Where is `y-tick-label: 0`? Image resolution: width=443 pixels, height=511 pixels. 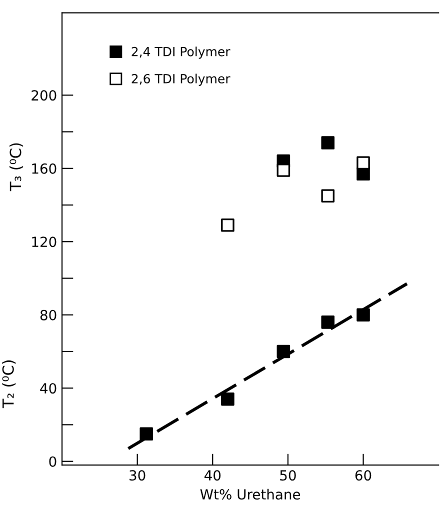
y-tick-label: 0 is located at coordinates (52, 461).